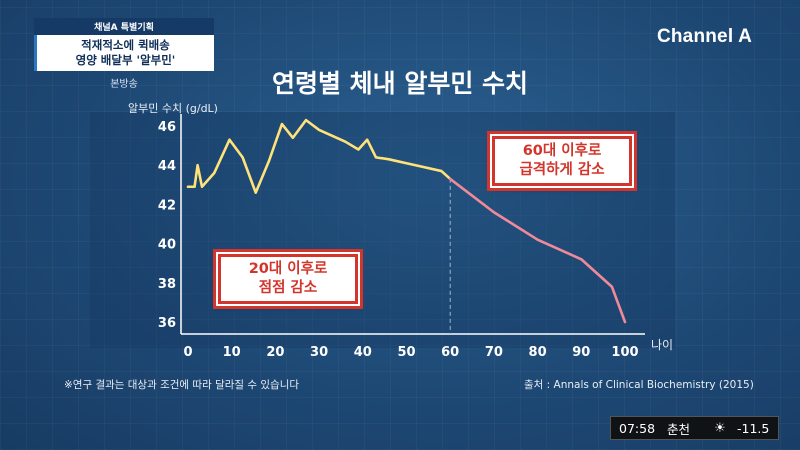  What do you see at coordinates (167, 127) in the screenshot?
I see `y-tick-label: 46` at bounding box center [167, 127].